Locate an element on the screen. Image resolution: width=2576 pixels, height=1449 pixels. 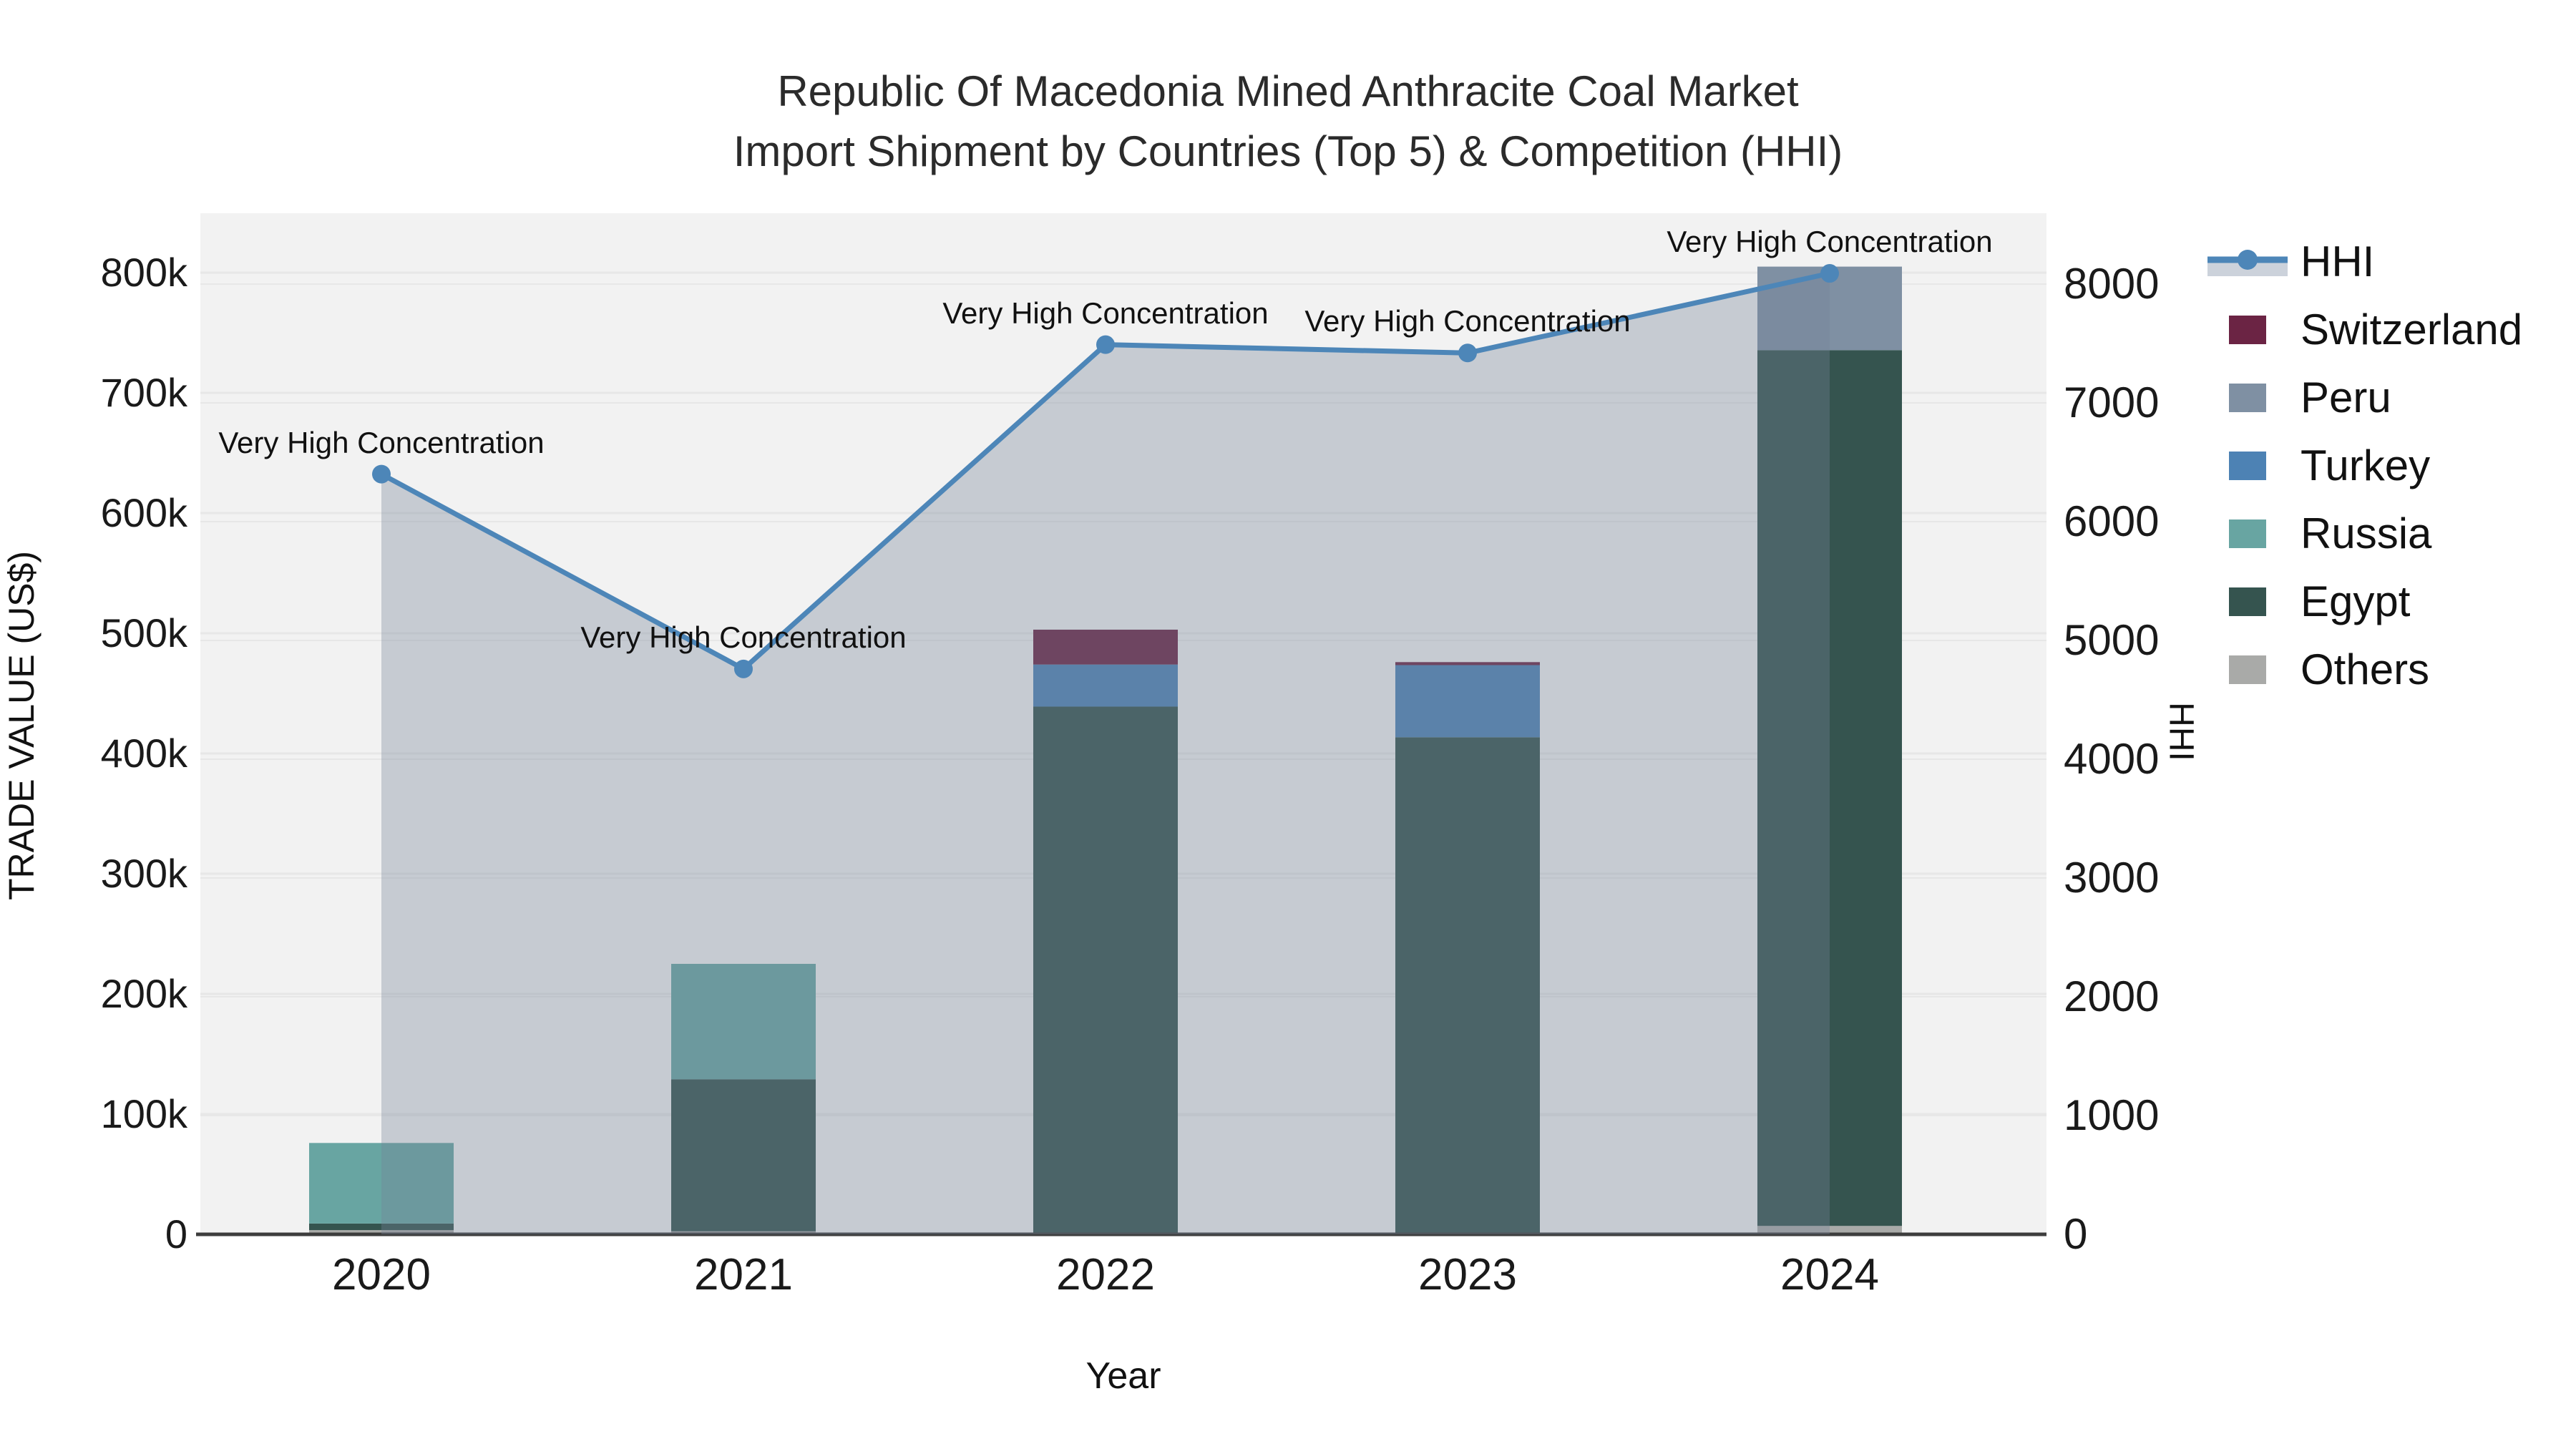
legend-swatch-turkey is located at coordinates (2247, 465).